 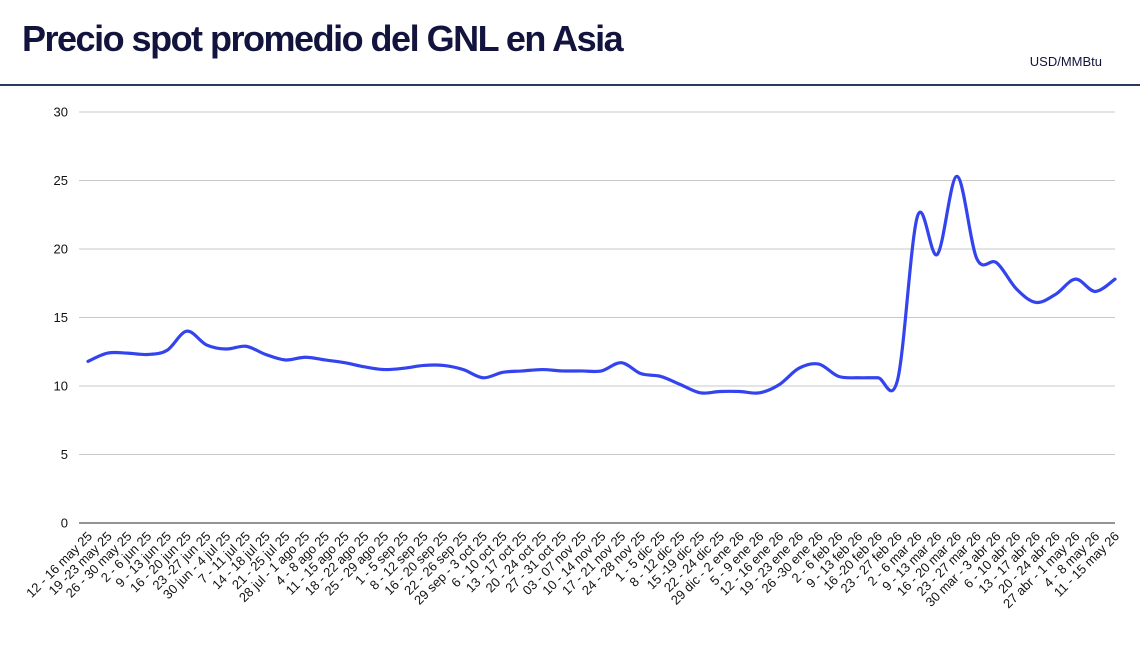 What do you see at coordinates (61, 112) in the screenshot?
I see `y-tick-label: 30` at bounding box center [61, 112].